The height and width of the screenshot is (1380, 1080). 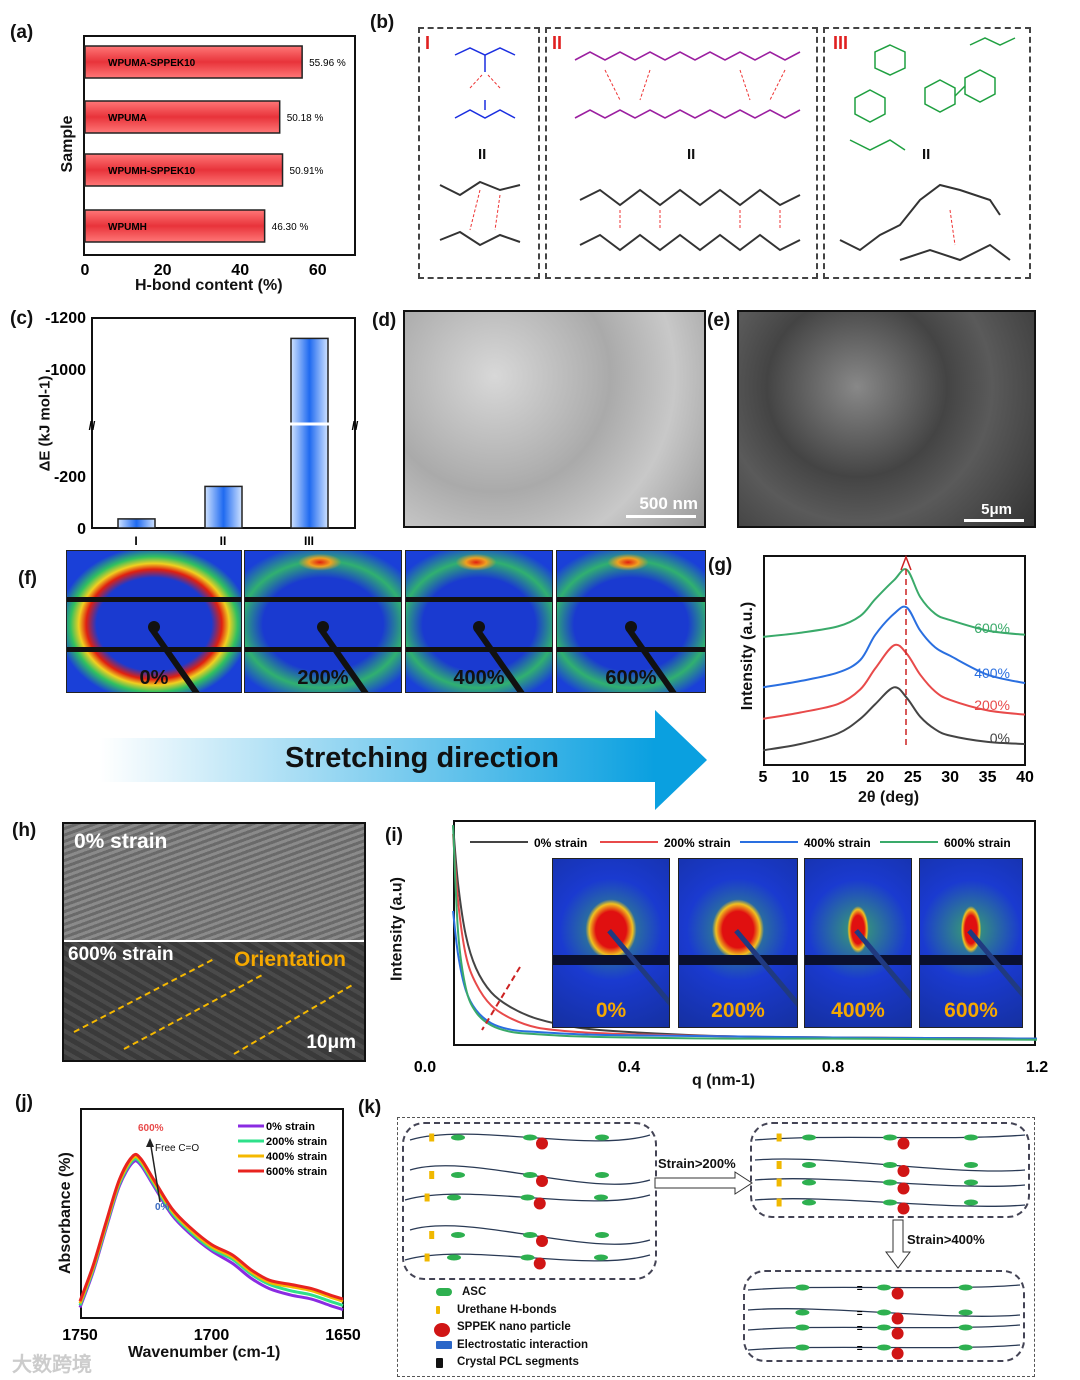 What do you see at coordinates (162, 1207) in the screenshot?
I see `j-annot-0: 0%` at bounding box center [162, 1207].